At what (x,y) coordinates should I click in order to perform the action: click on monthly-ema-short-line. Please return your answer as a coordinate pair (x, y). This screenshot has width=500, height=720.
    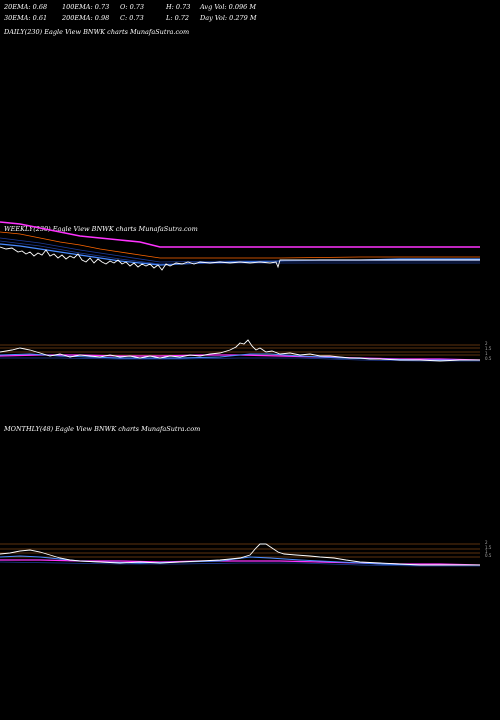
    Looking at the image, I should click on (240, 560).